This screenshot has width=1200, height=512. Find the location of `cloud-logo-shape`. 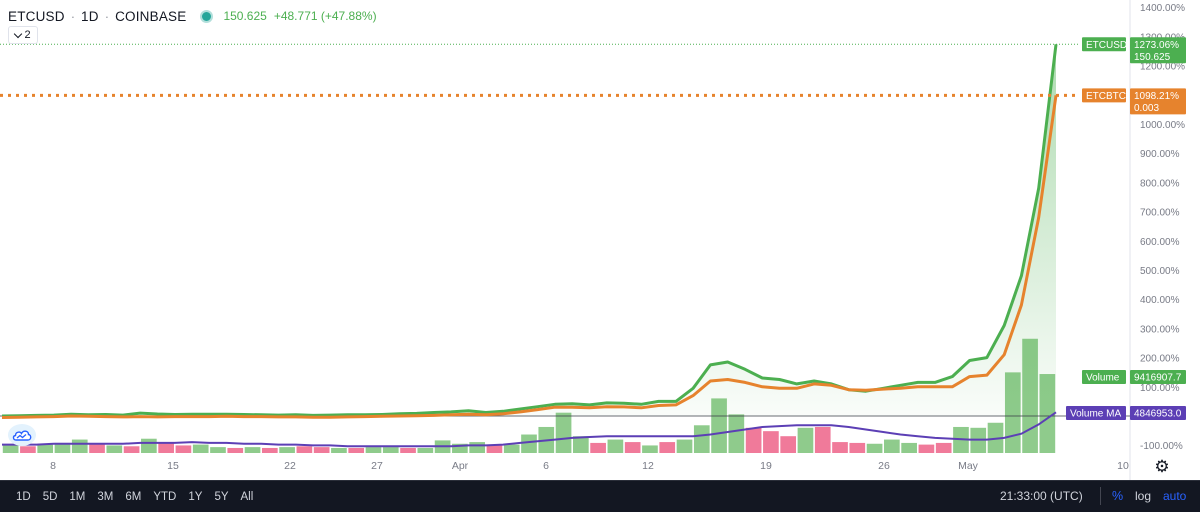

cloud-logo-shape is located at coordinates (22, 435).